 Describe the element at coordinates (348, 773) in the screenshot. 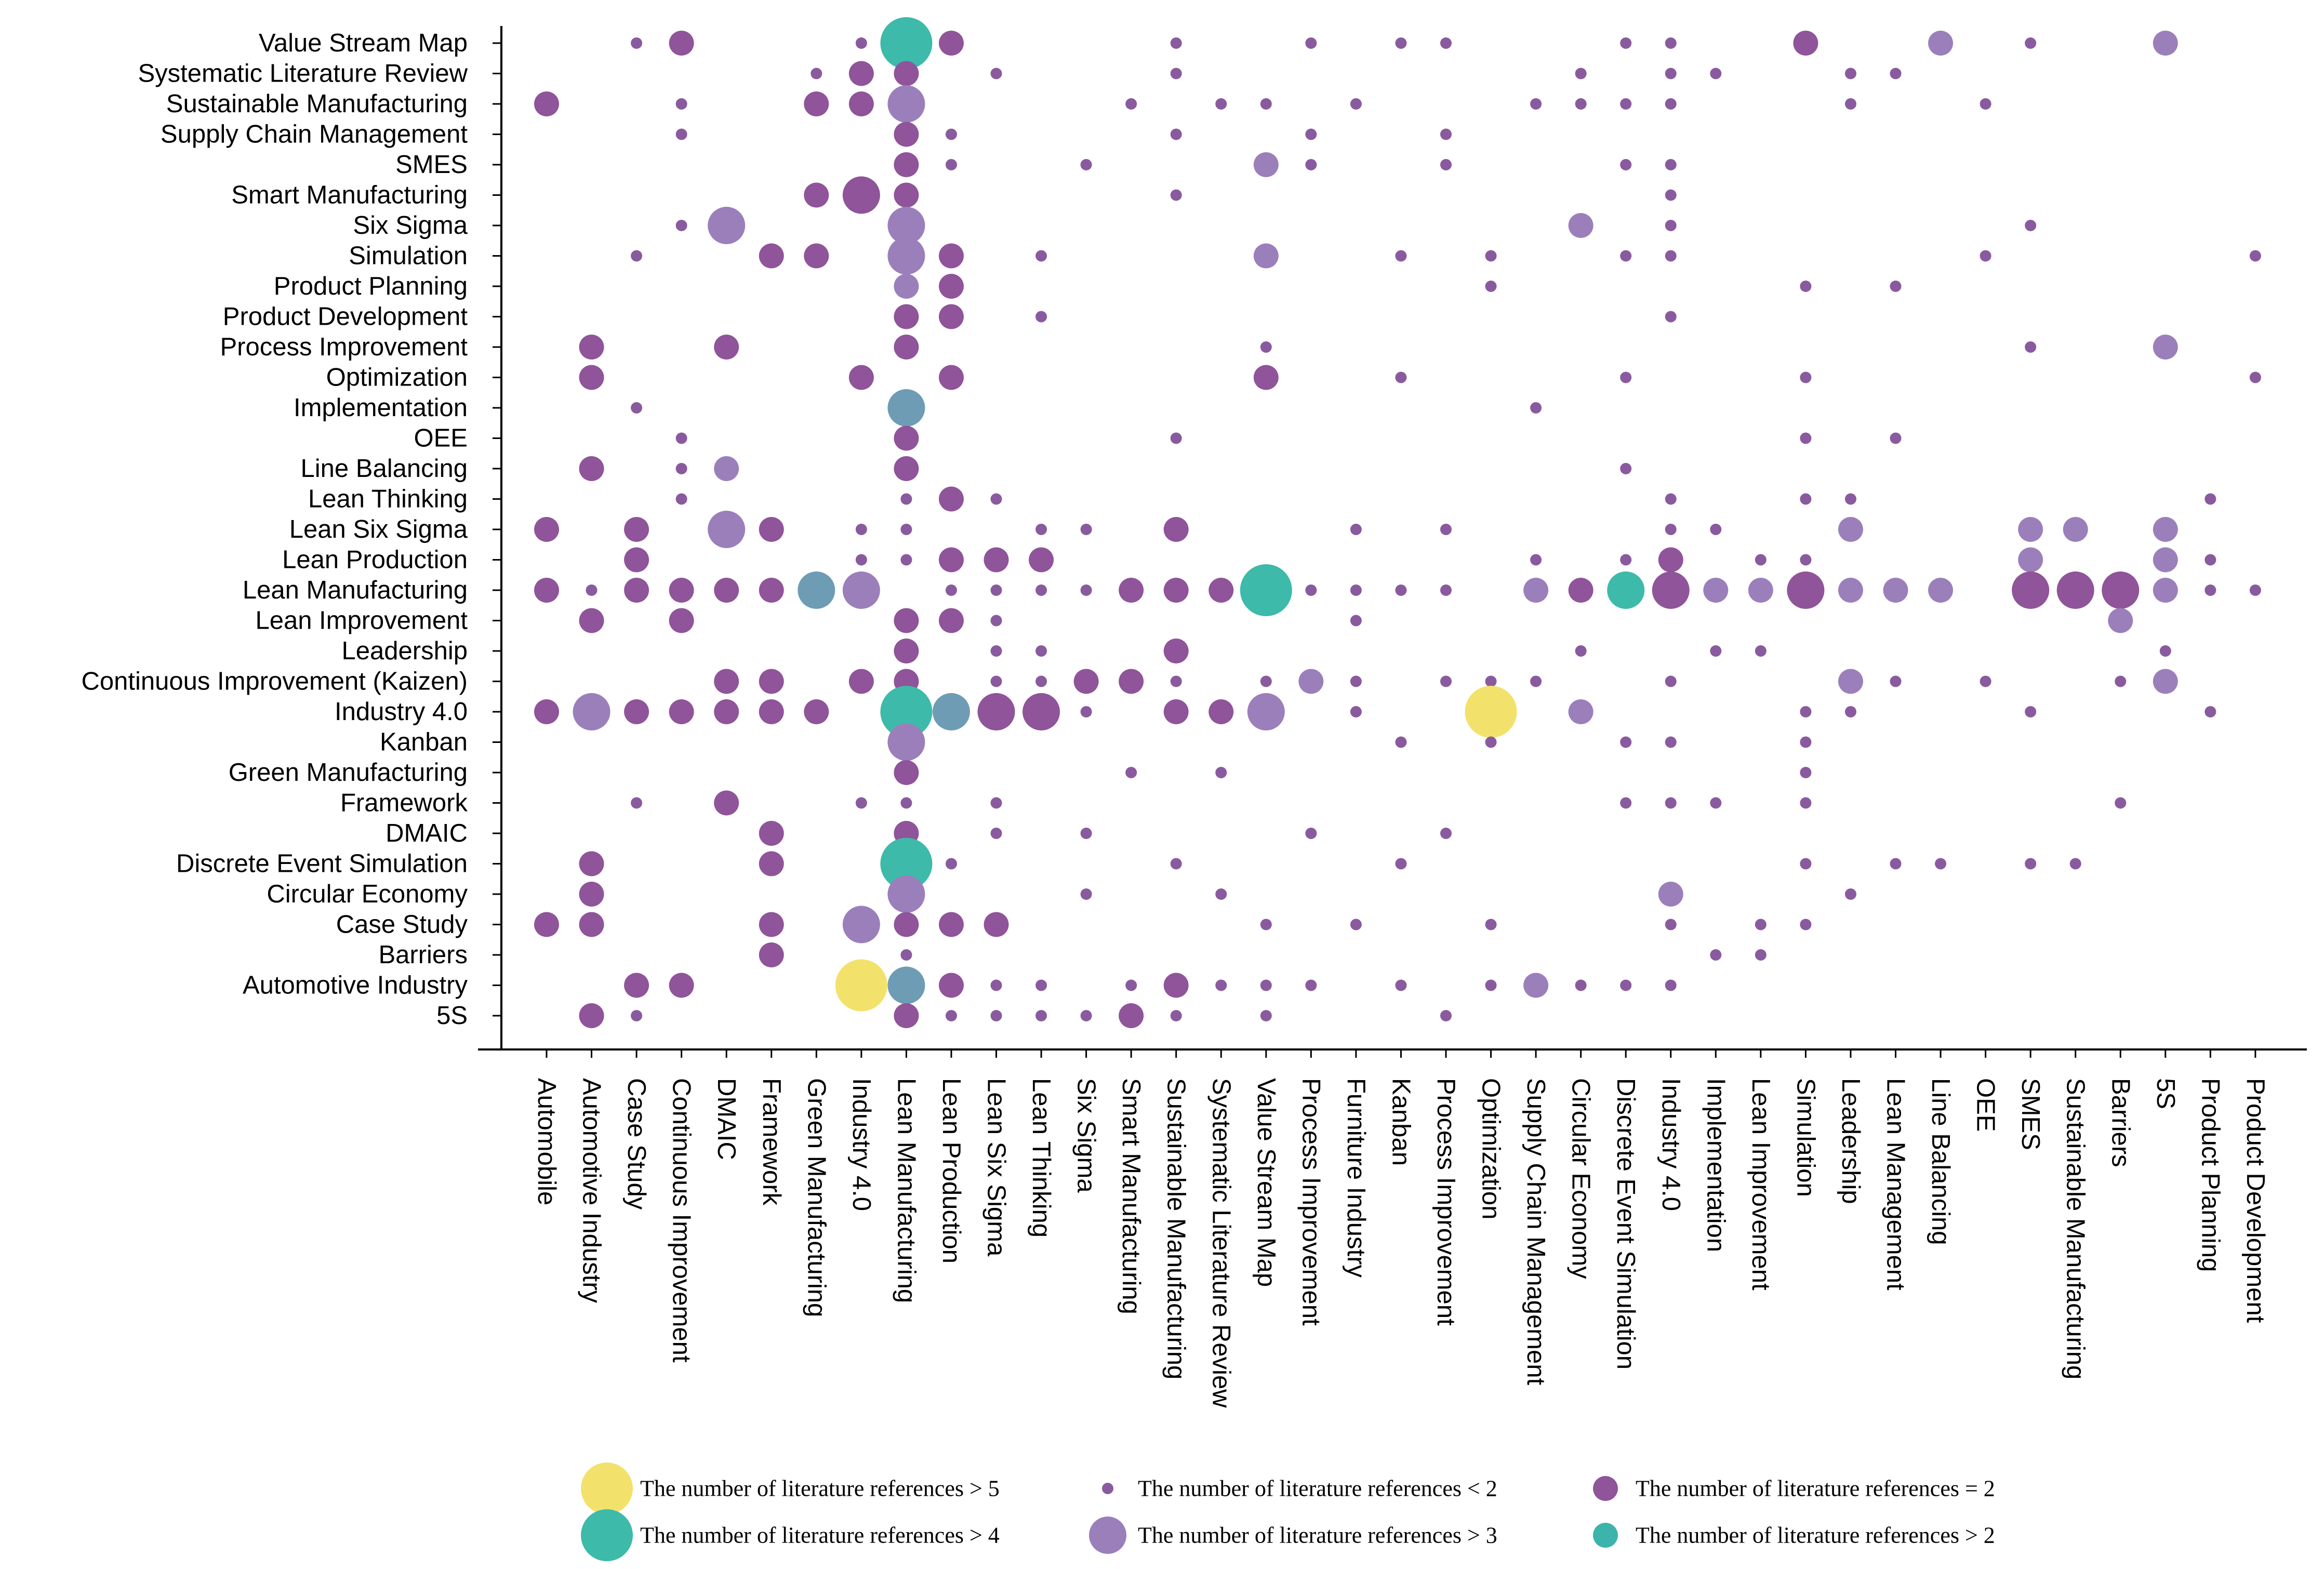

I see `y-tick-label: Green Manufacturing` at that location.